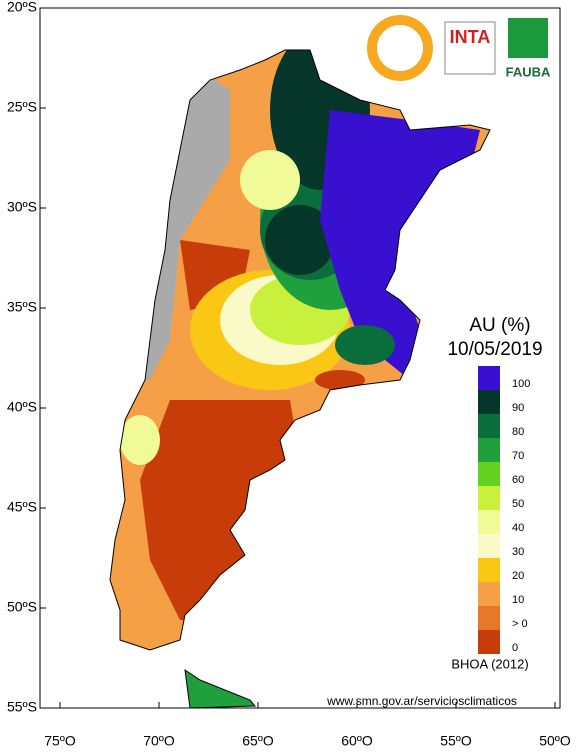 Image resolution: width=580 pixels, height=753 pixels. I want to click on lon-label: 55ºO, so click(456, 741).